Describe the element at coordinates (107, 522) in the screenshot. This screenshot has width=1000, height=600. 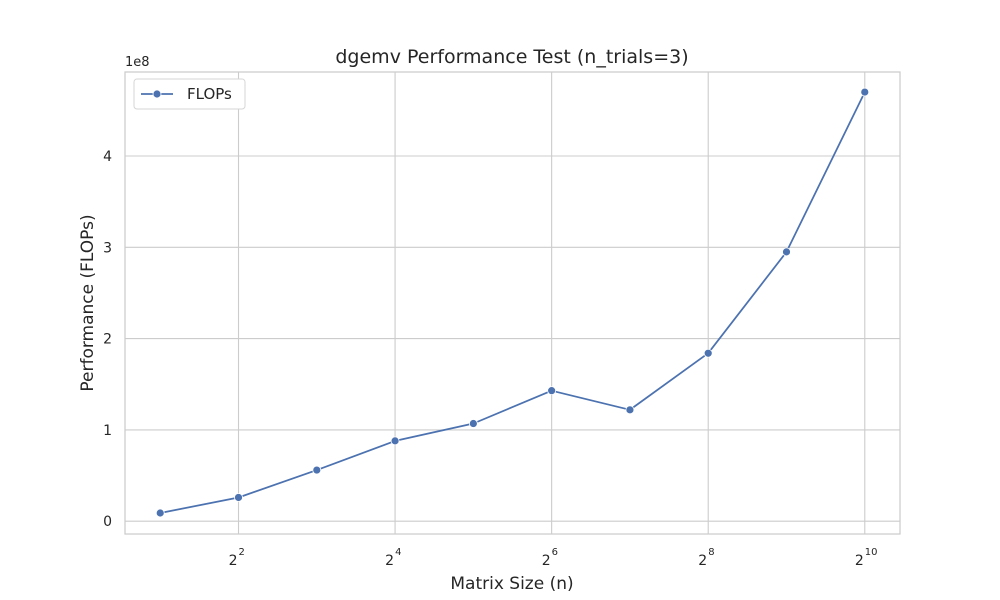
I see `y-tick-label: 0` at that location.